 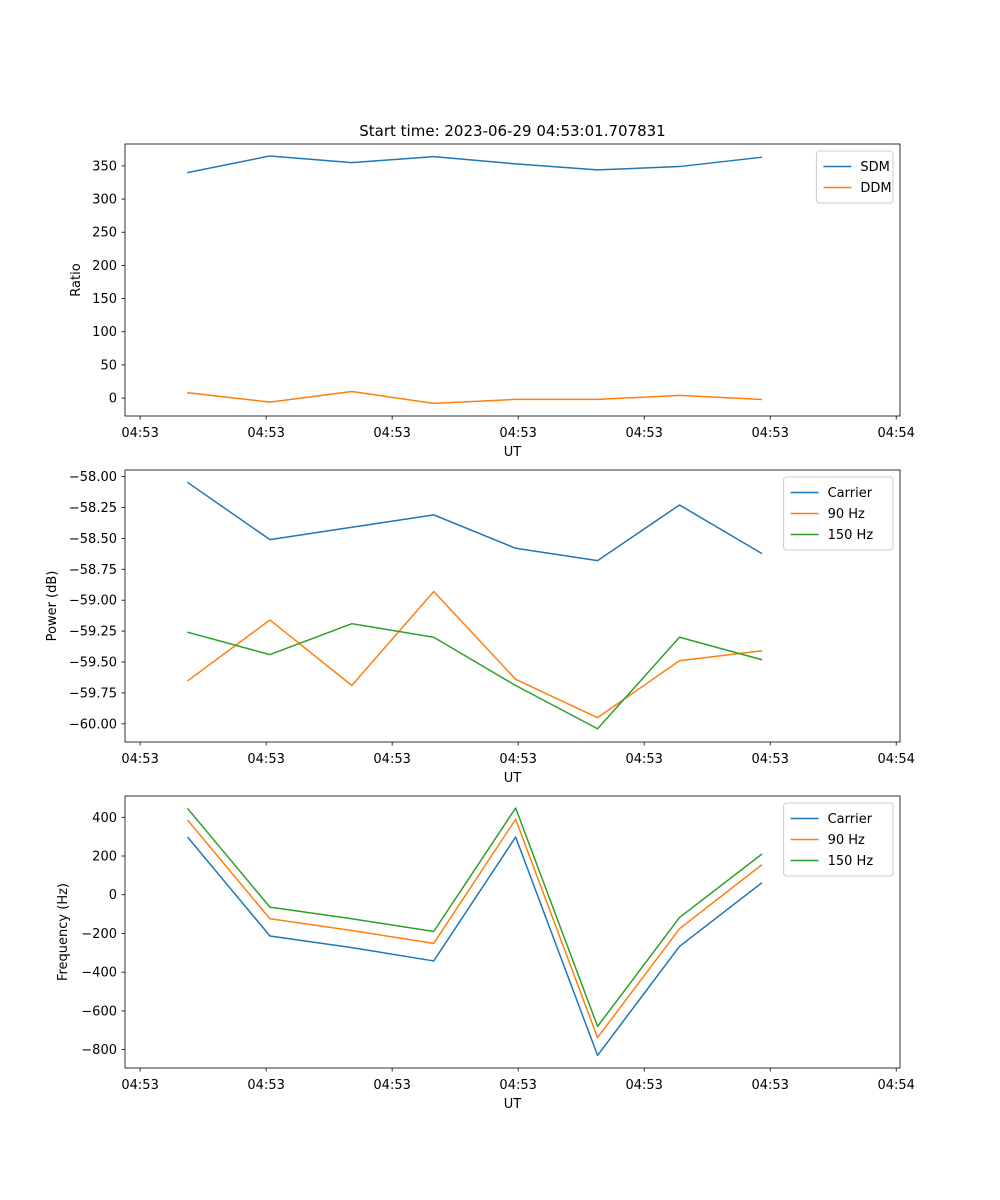 I want to click on y-tick-label: 350, so click(x=104, y=166).